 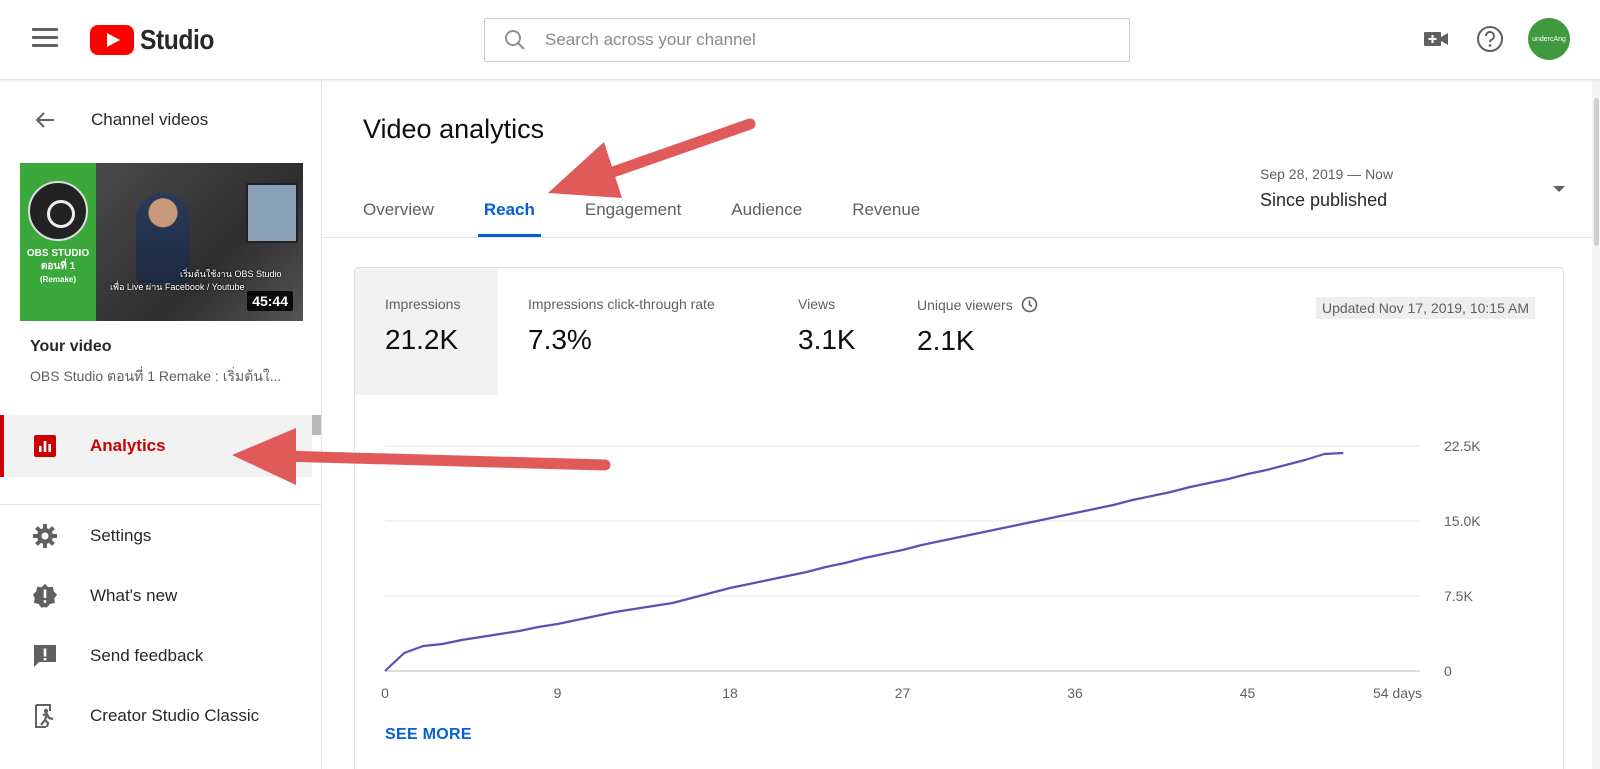 I want to click on sidebar-item-analytics: Analytics, so click(x=156, y=446).